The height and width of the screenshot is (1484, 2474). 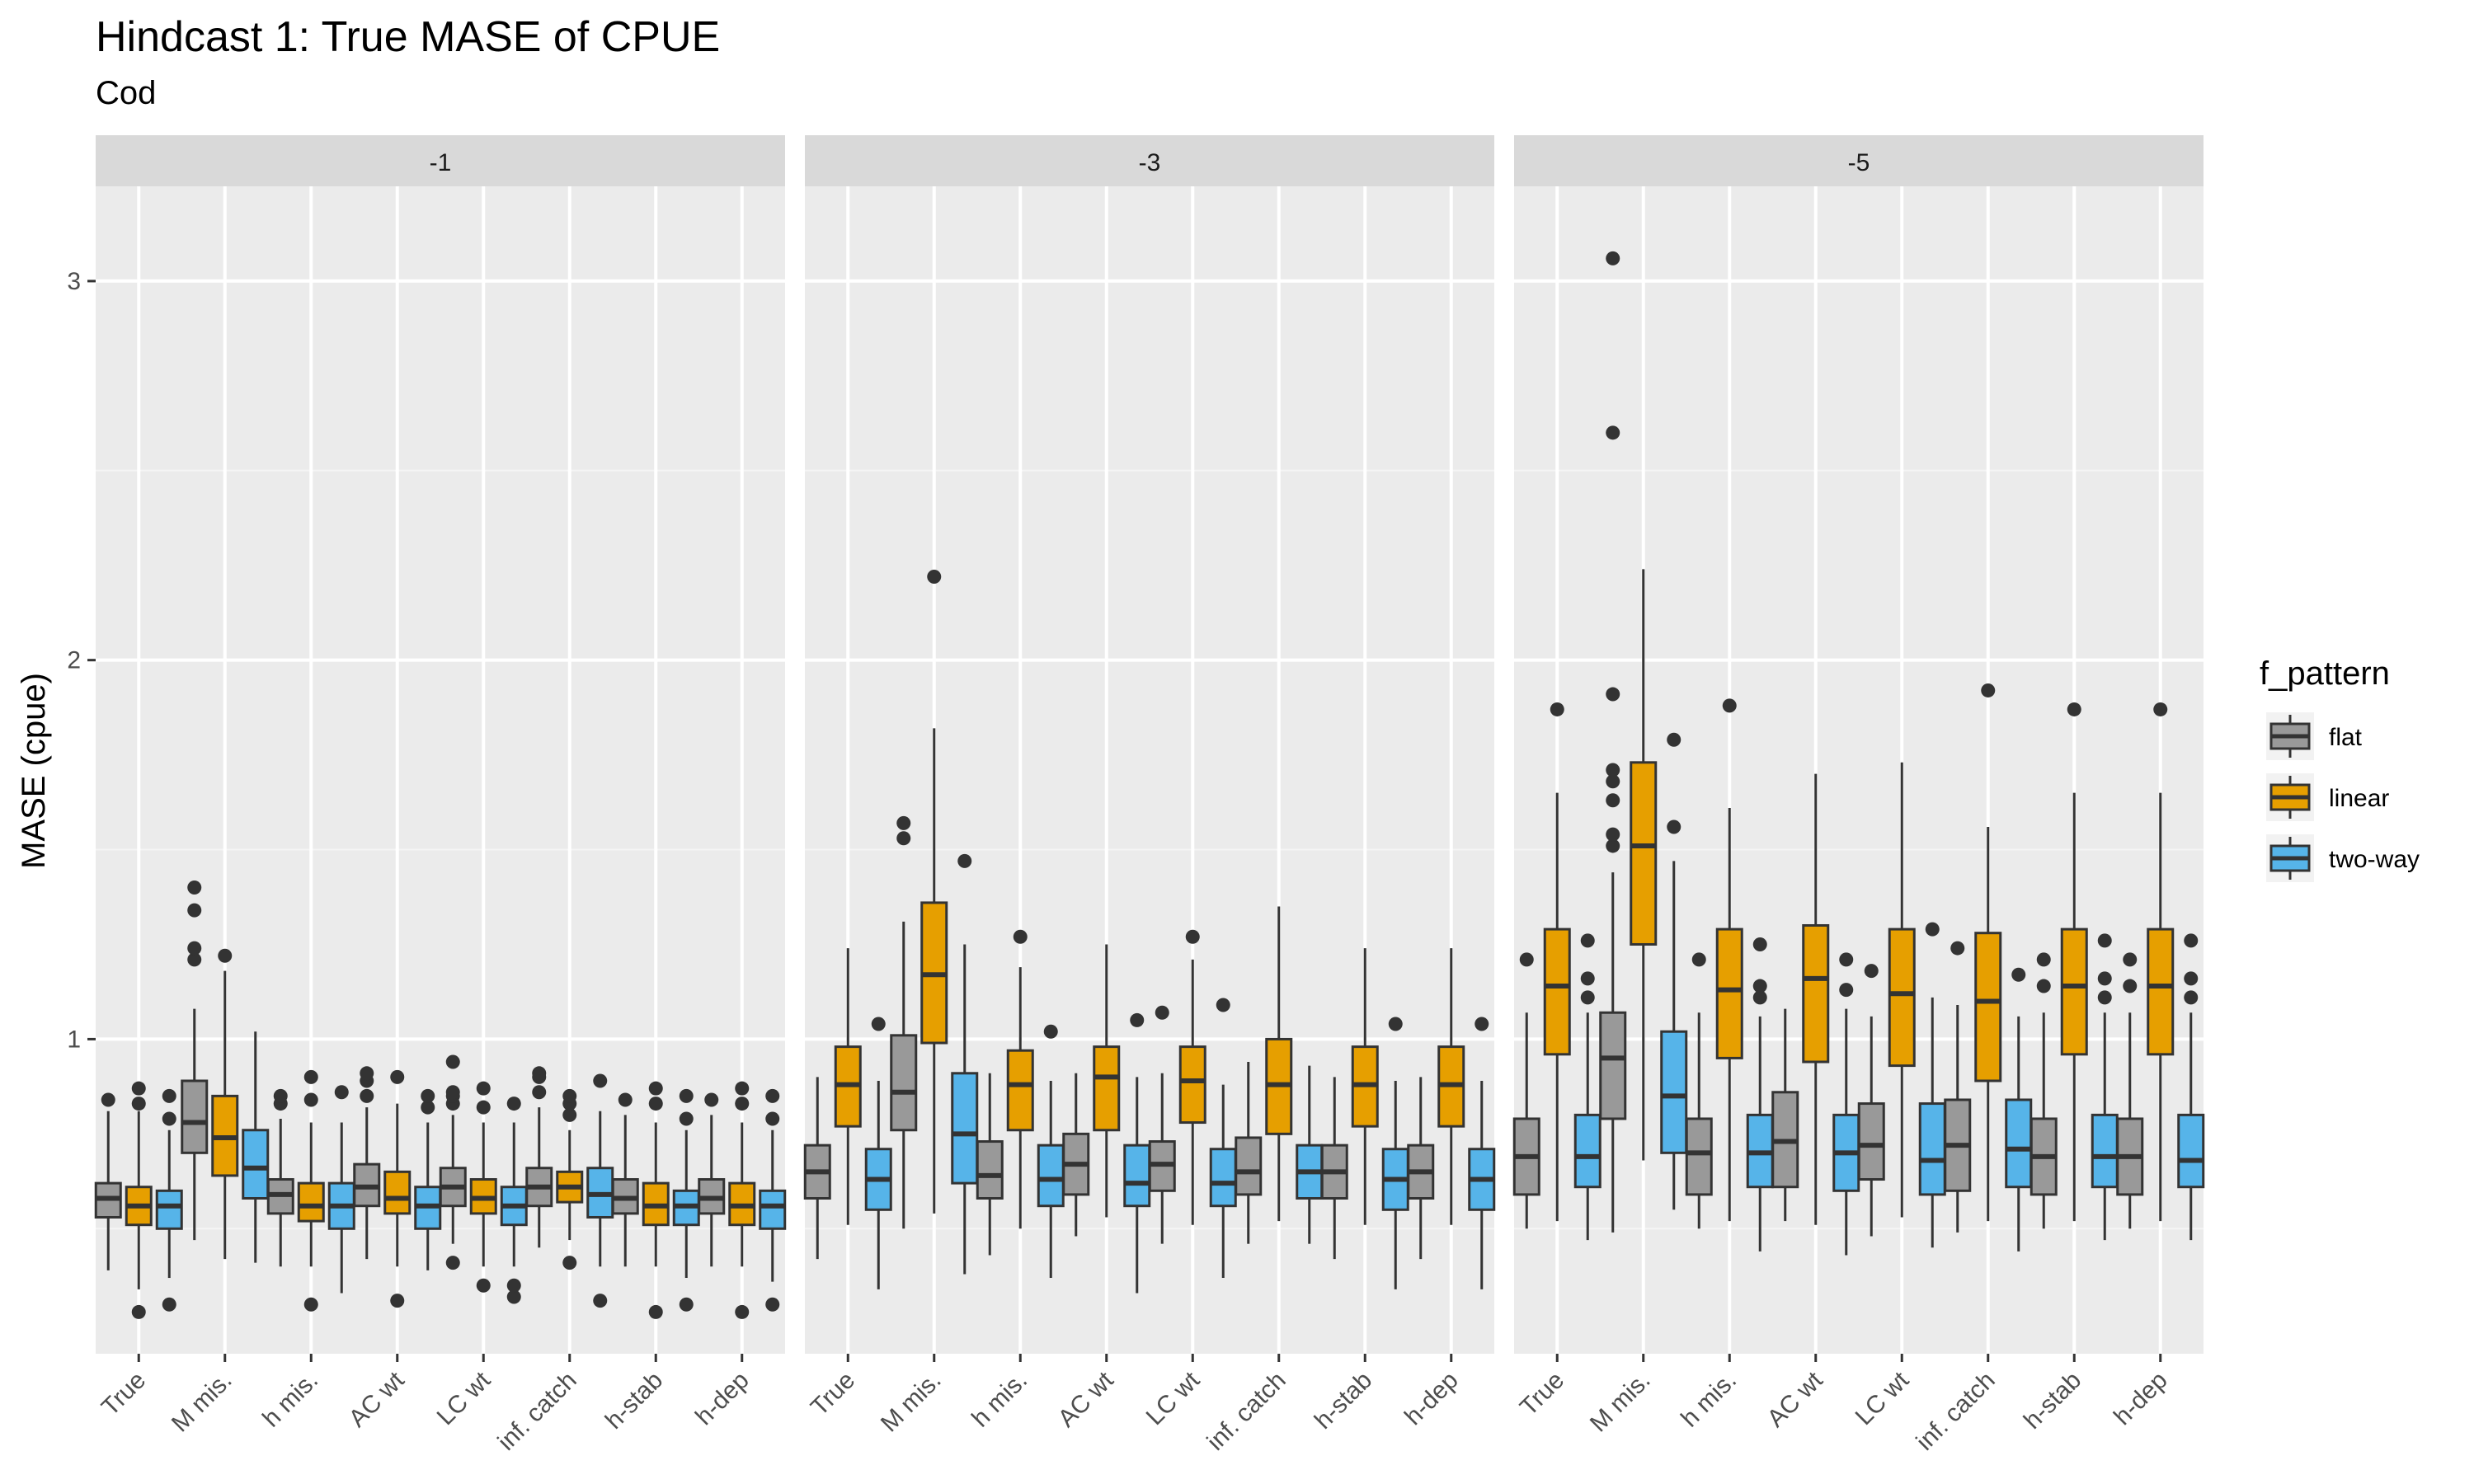 I want to click on legend-key-flat: flat, so click(x=2314, y=736).